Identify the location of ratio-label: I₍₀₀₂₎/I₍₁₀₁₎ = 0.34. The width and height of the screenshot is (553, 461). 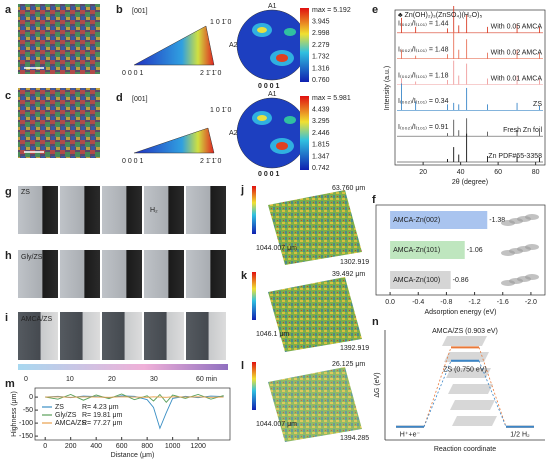
(423, 101).